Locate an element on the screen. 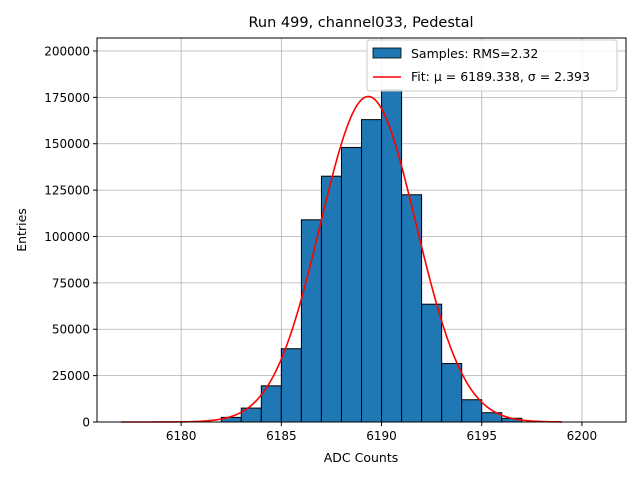  y-tick-label: 150000 is located at coordinates (67, 144).